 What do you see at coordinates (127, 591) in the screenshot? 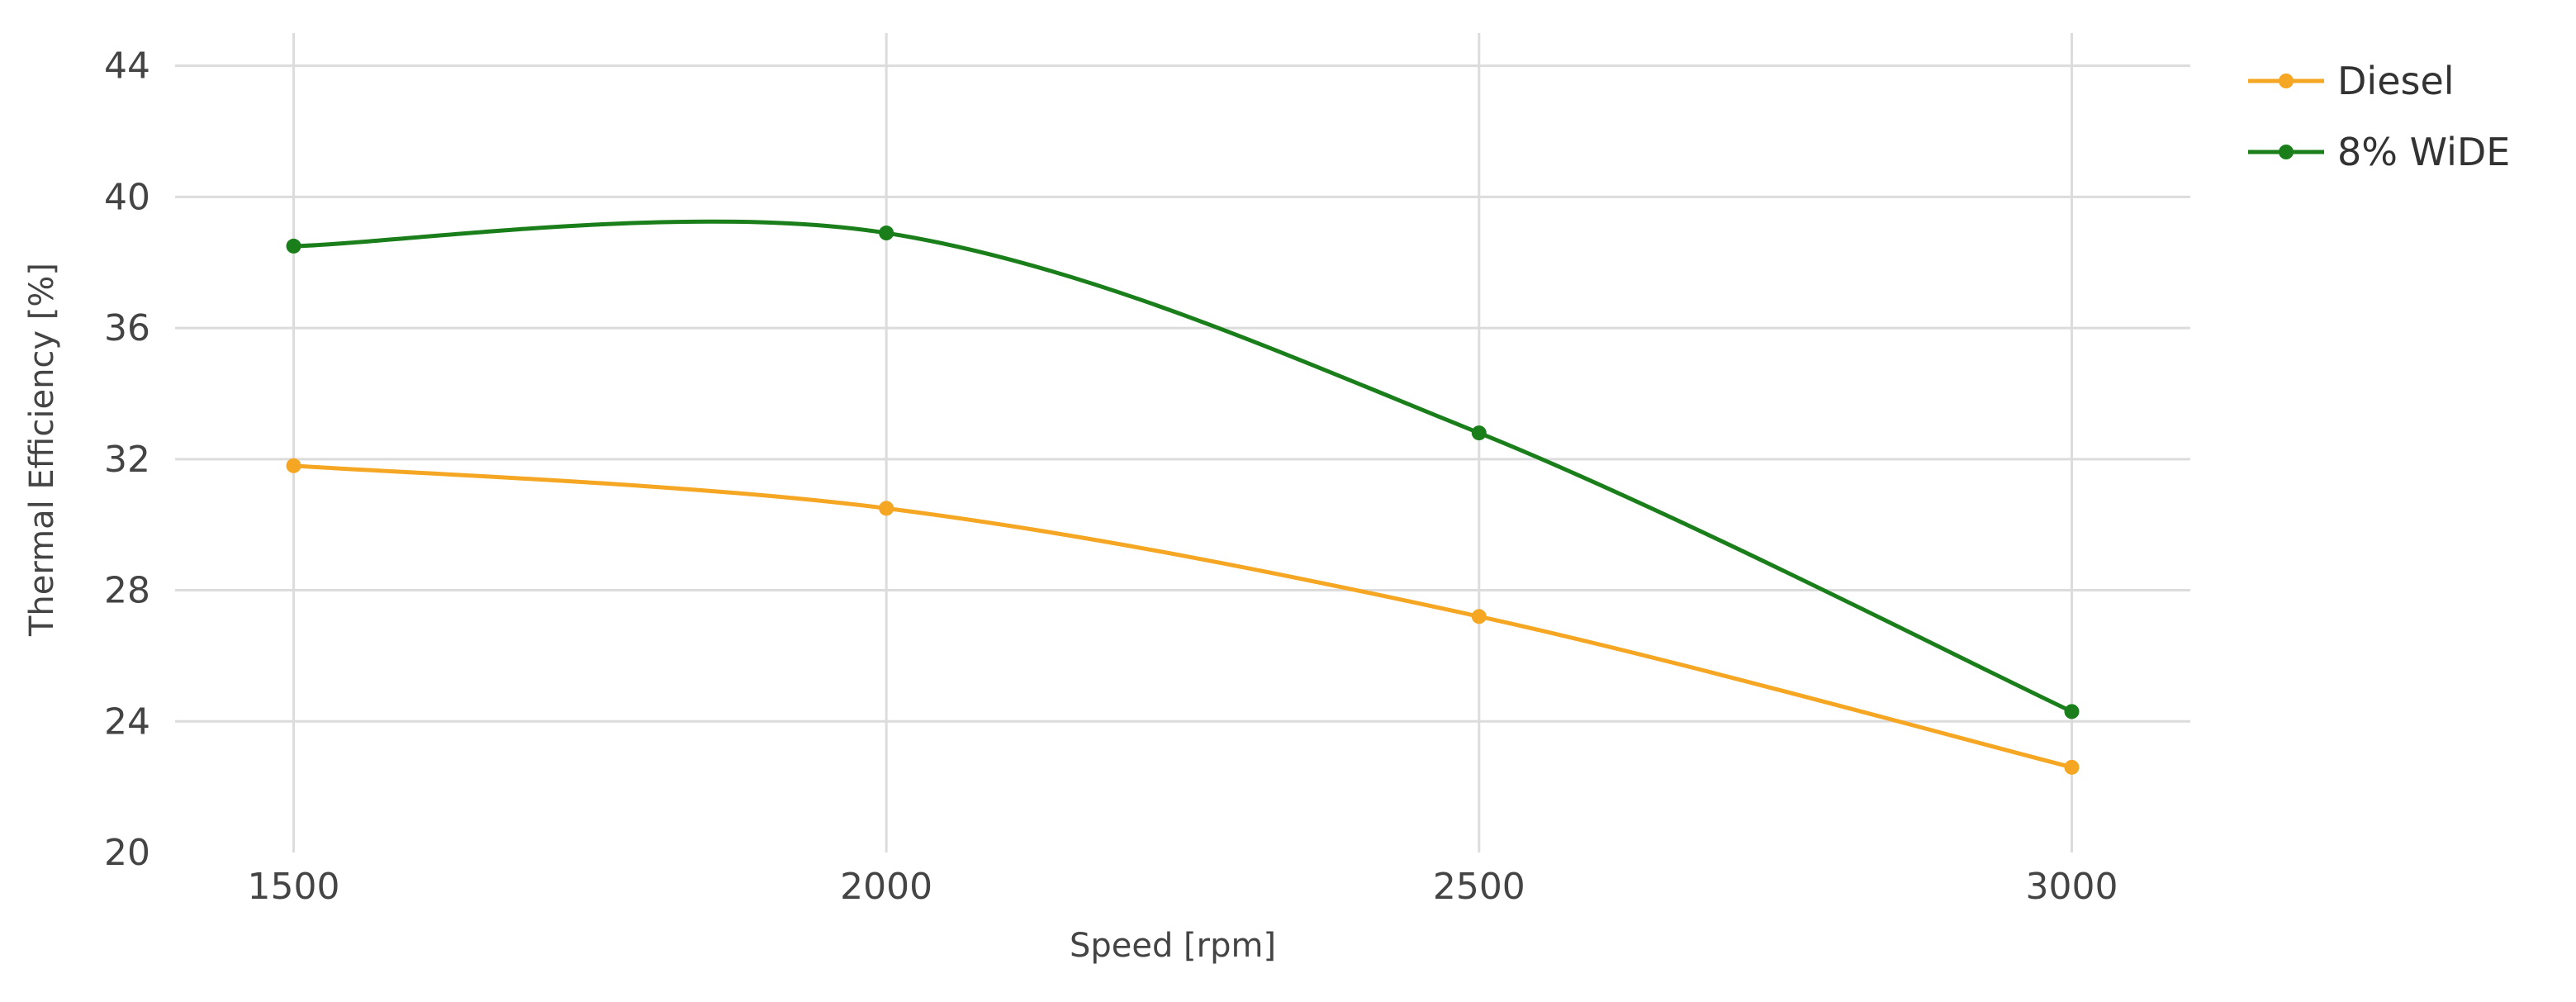
I see `y-tick-label: 28` at bounding box center [127, 591].